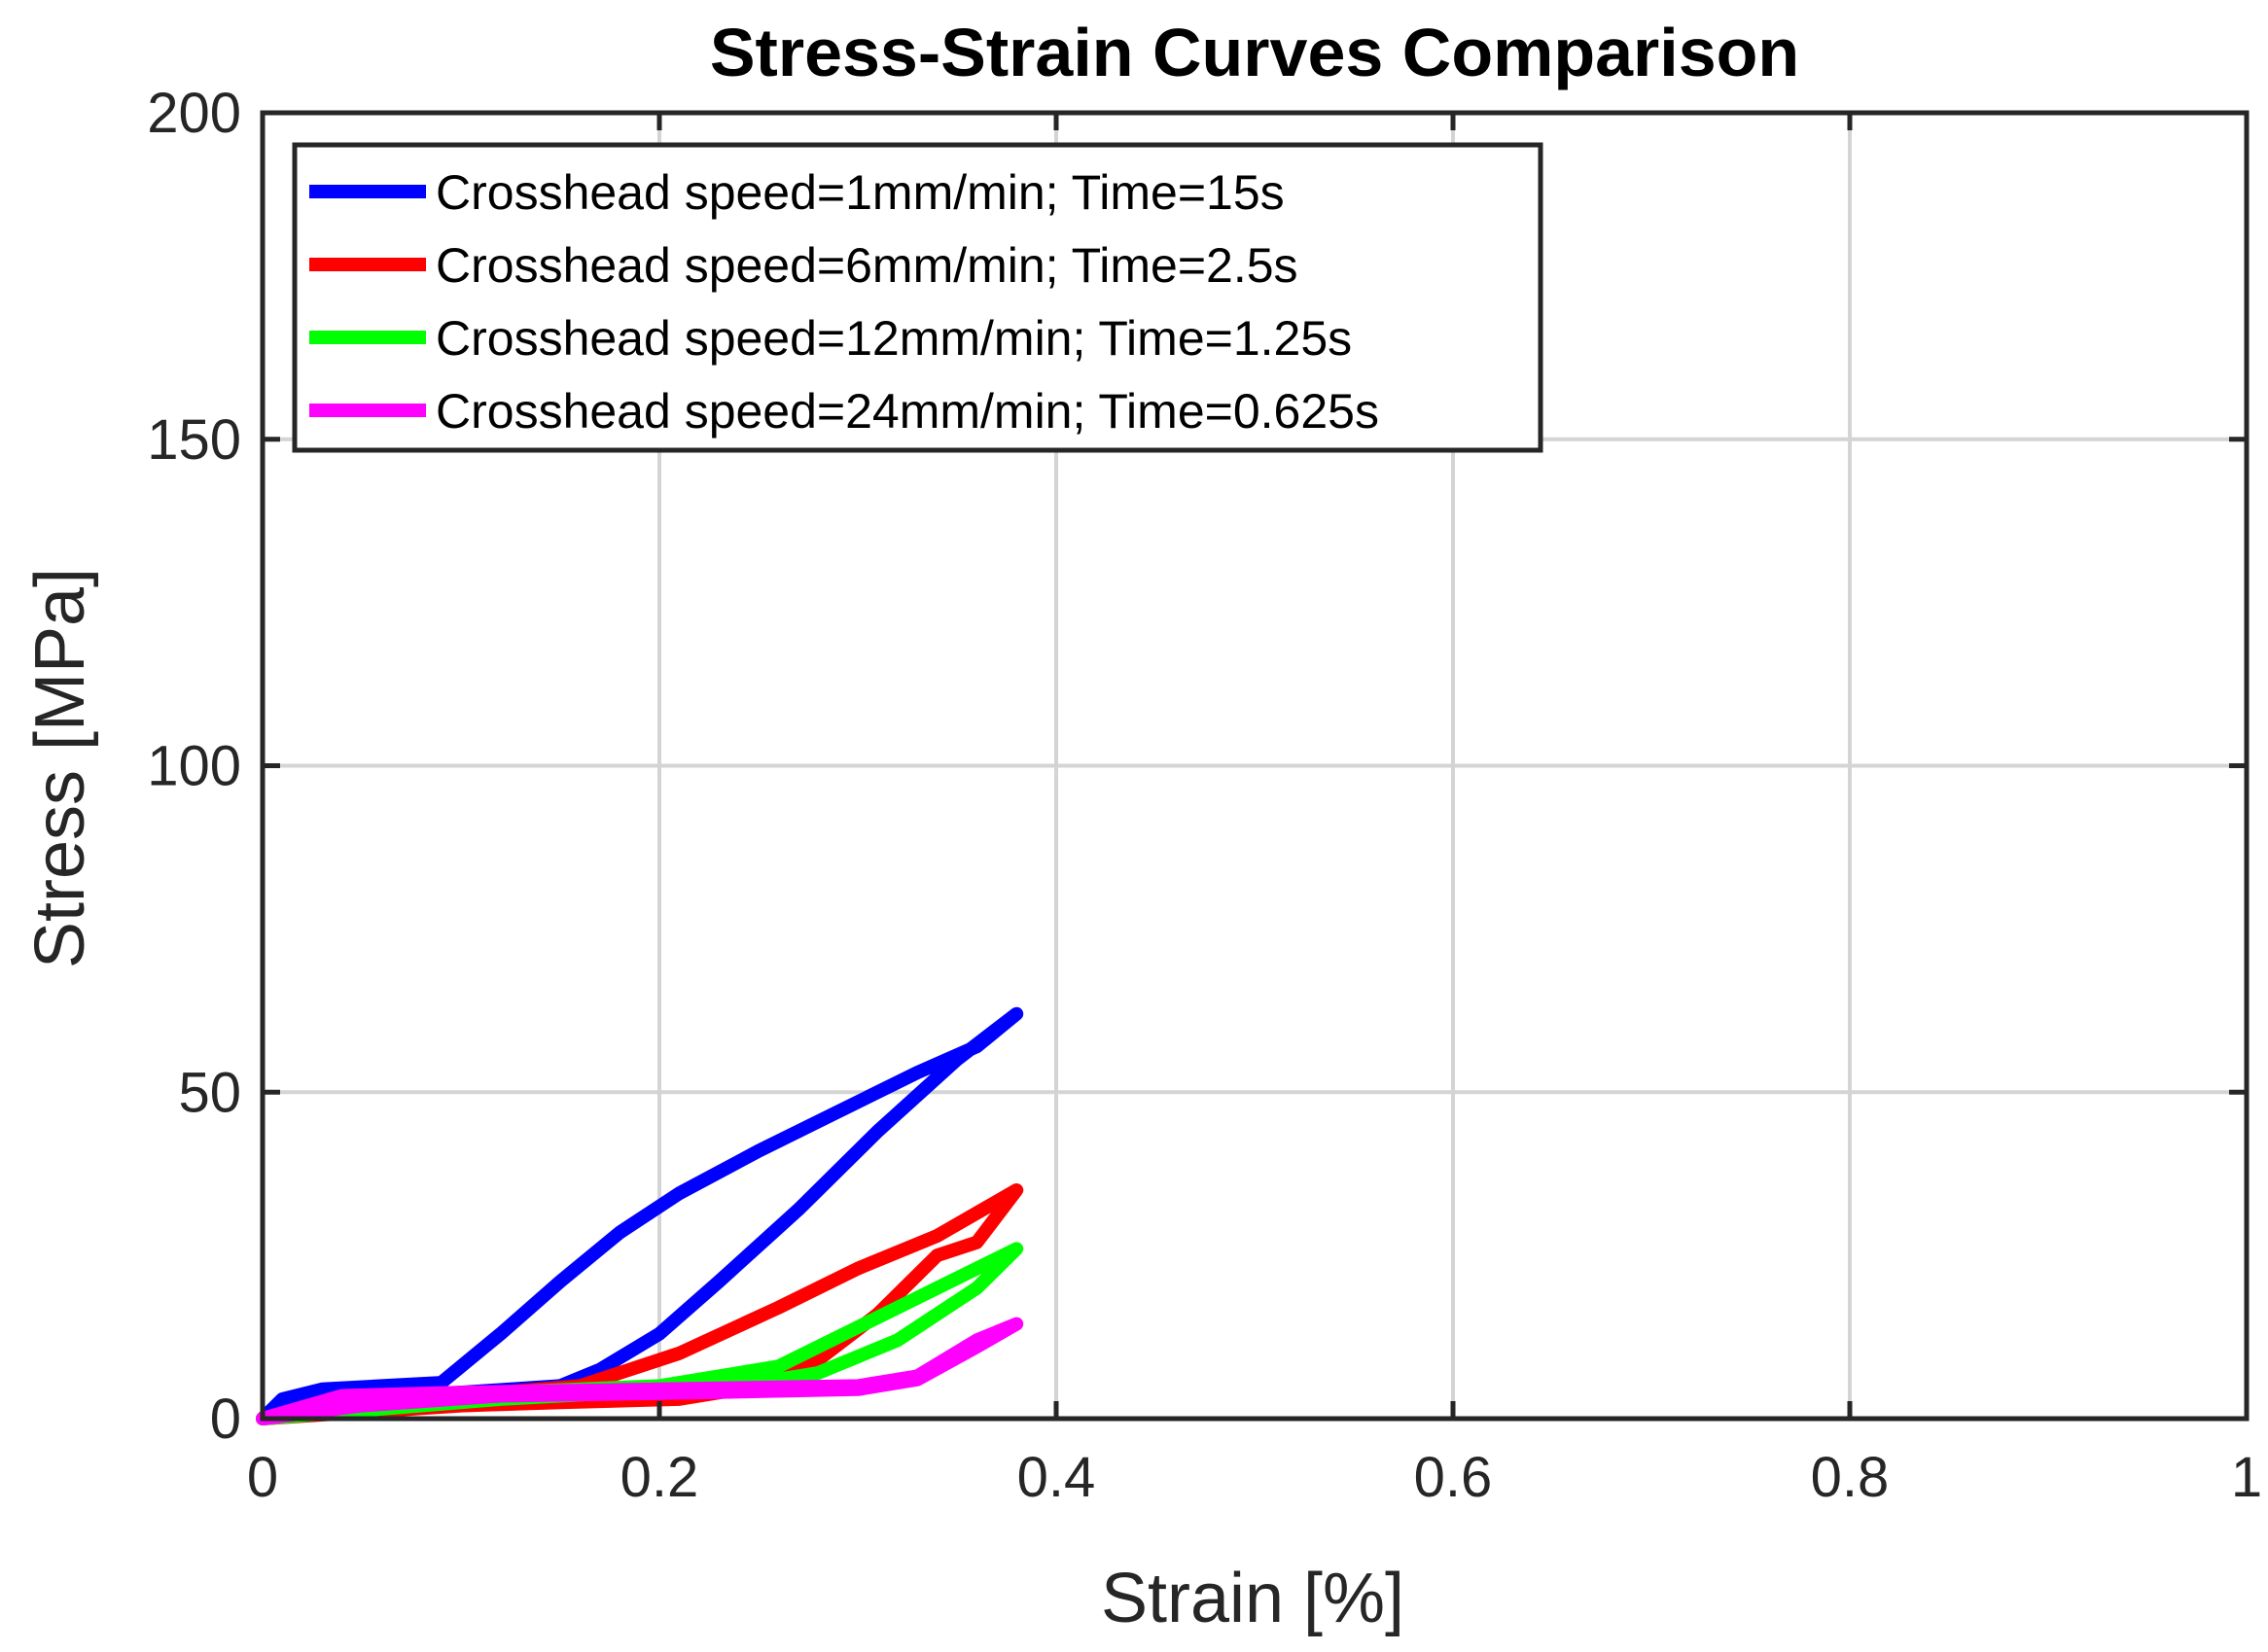 The height and width of the screenshot is (1652, 2268). I want to click on legend-label-4: Crosshead speed=24mm/min; Time=0.625s, so click(907, 411).